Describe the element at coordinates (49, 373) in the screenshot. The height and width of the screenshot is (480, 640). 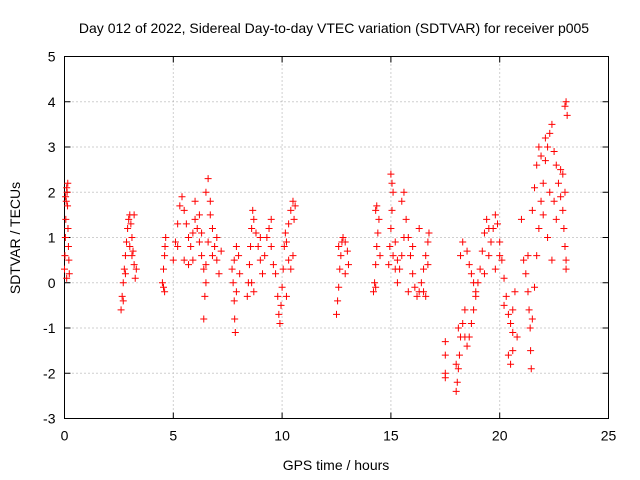
I see `y-tick-label: -2` at that location.